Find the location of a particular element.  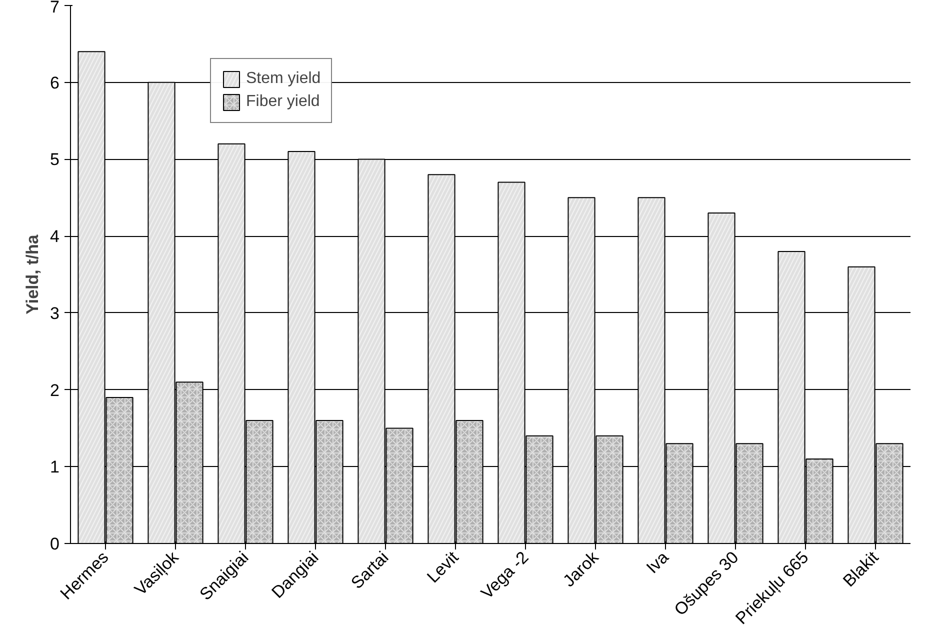

x-tick-label: Iva is located at coordinates (657, 562).